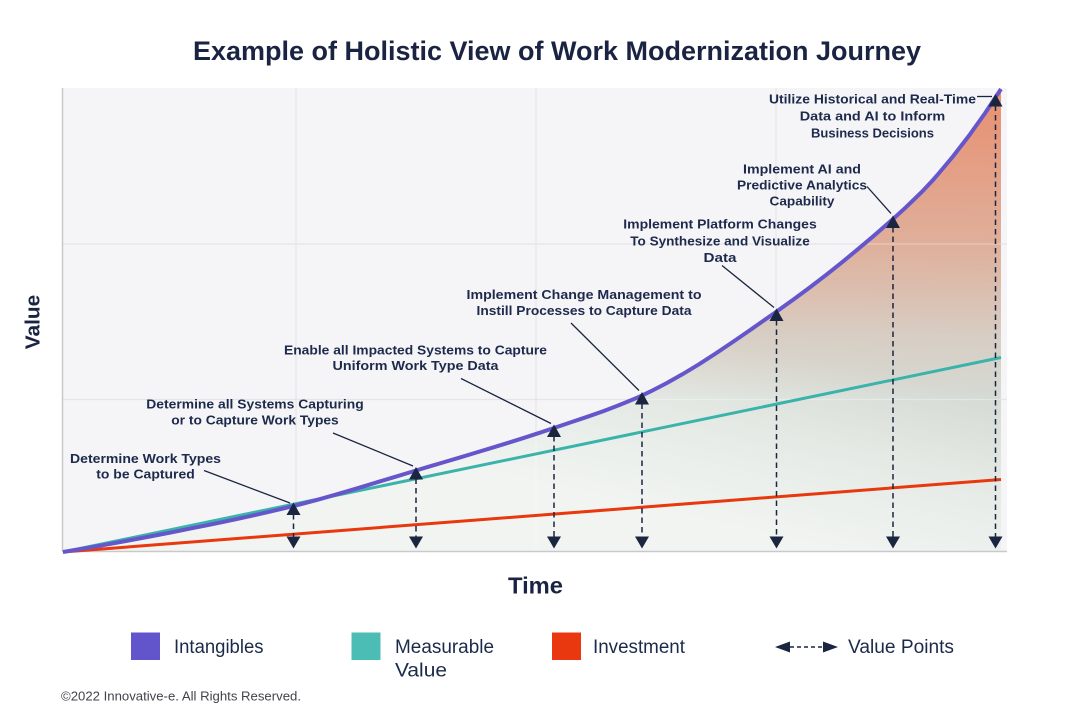  What do you see at coordinates (873, 116) in the screenshot?
I see `svg-text: Data and AI to Inform` at bounding box center [873, 116].